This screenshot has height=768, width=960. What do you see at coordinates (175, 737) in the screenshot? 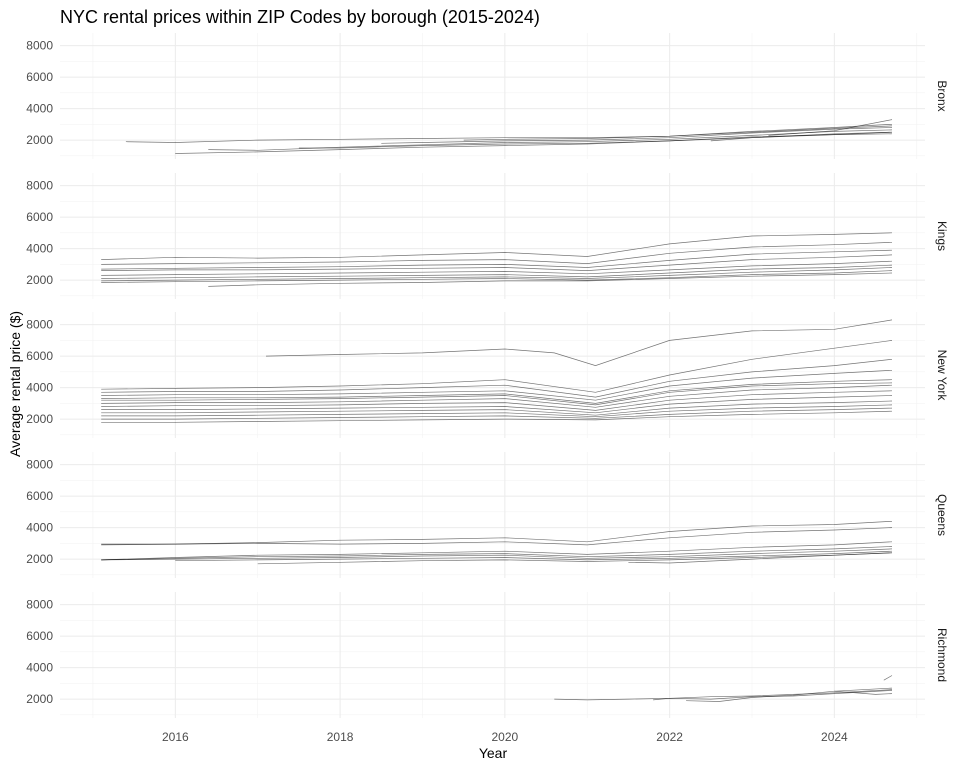
I see `x-tick-label: 2016` at bounding box center [175, 737].